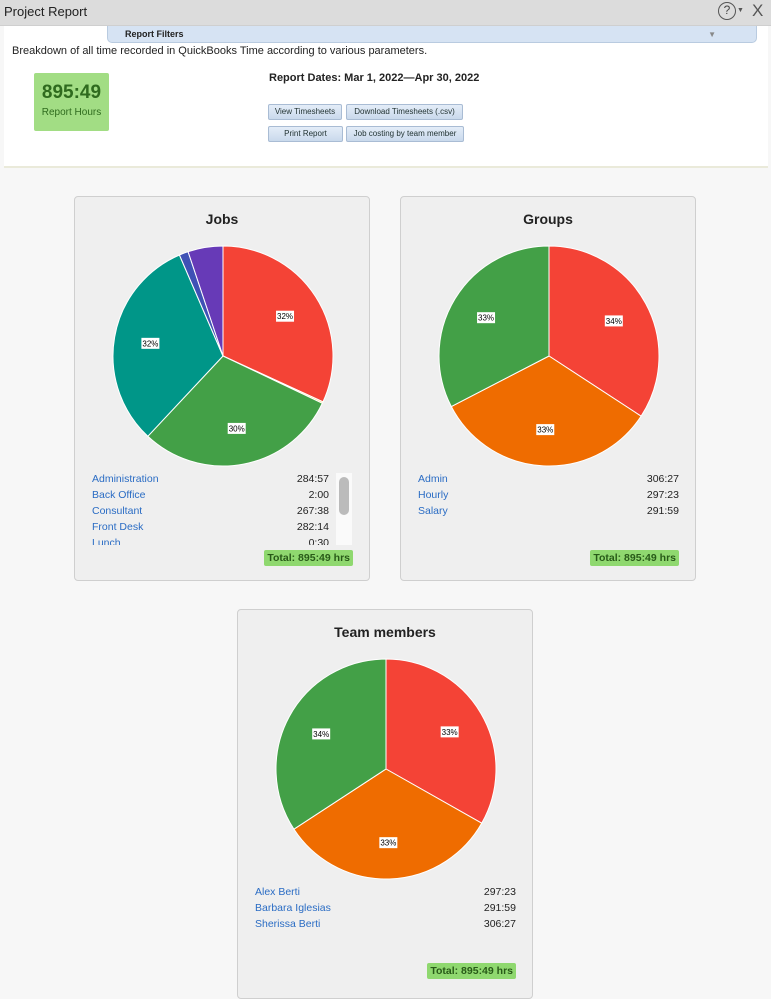 The width and height of the screenshot is (771, 999). I want to click on legend-row: Admin 306:27, so click(548, 480).